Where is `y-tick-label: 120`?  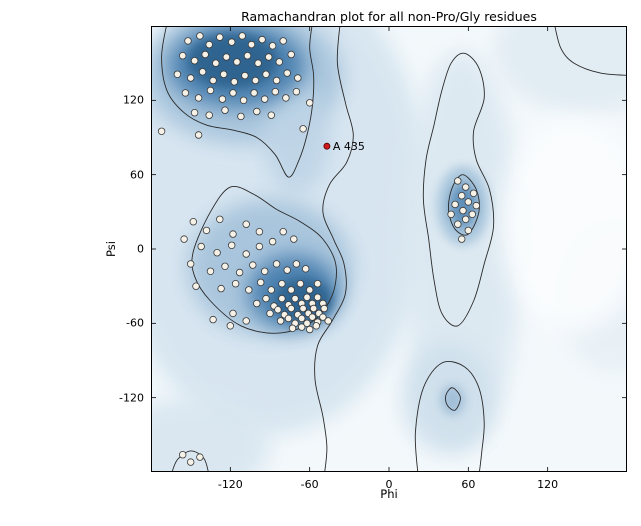
y-tick-label: 120 is located at coordinates (133, 100).